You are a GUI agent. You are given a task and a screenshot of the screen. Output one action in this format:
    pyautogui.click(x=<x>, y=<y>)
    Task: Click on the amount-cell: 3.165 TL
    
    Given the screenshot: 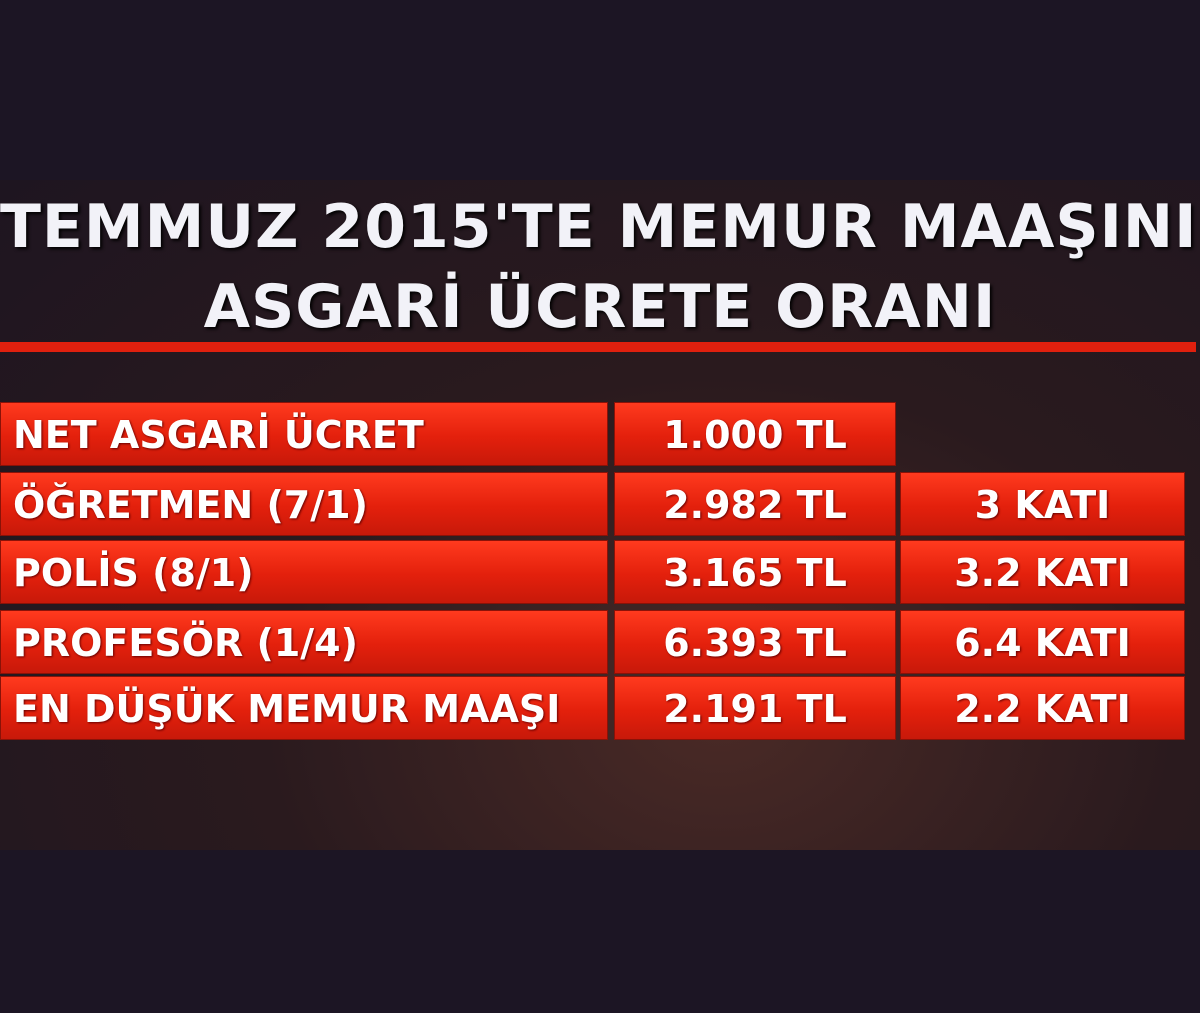 What is the action you would take?
    pyautogui.click(x=755, y=572)
    